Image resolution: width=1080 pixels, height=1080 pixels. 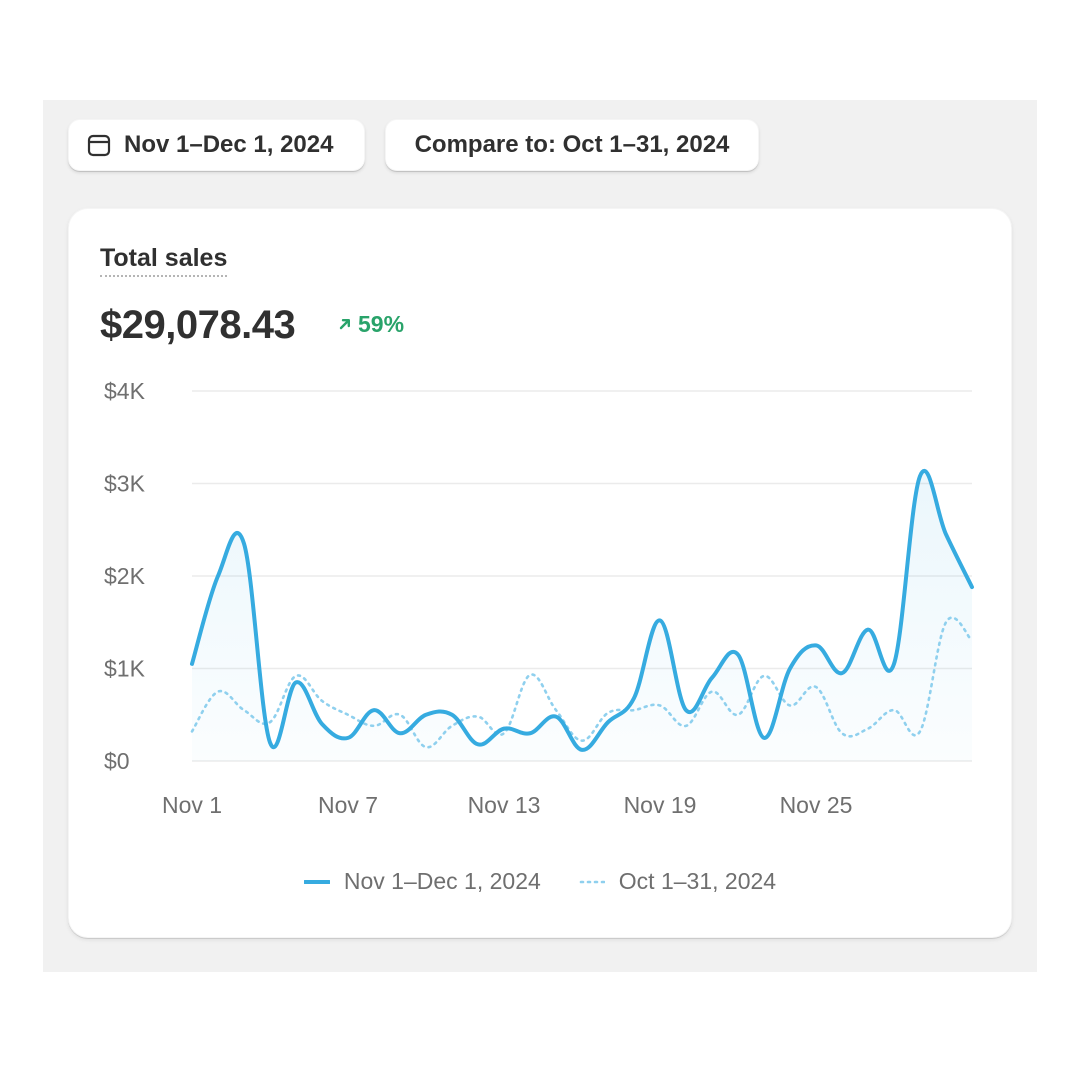 I want to click on legend-dotted-swatch, so click(x=592, y=881).